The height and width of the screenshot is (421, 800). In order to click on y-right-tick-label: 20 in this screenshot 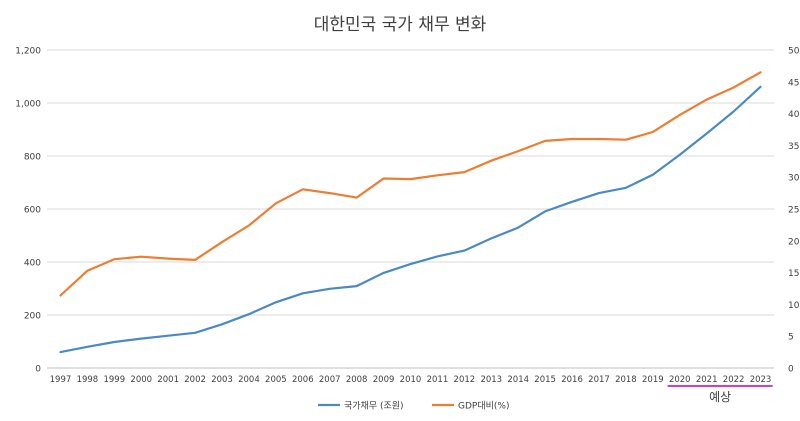, I will do `click(794, 242)`.